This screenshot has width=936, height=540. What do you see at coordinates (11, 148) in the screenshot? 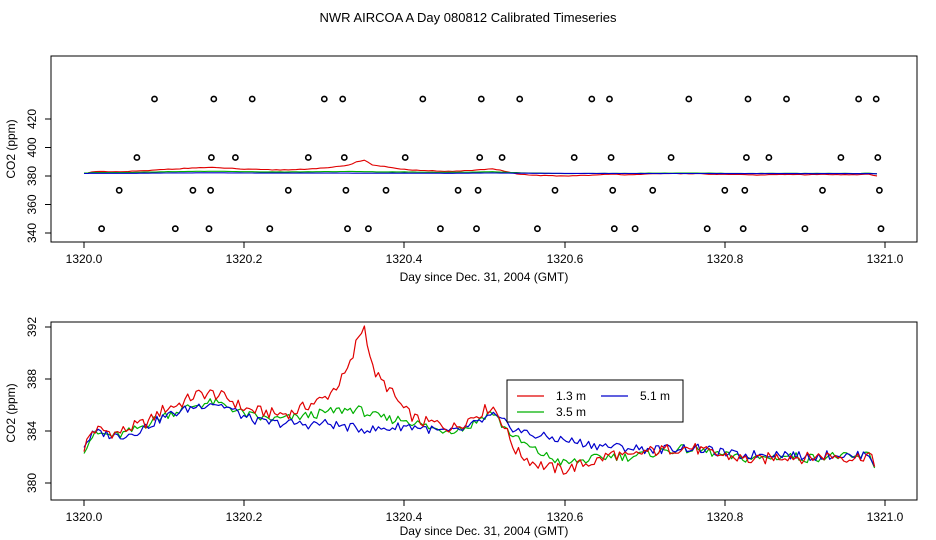
I see `top-y-axis-label: CO2 (ppm)` at bounding box center [11, 148].